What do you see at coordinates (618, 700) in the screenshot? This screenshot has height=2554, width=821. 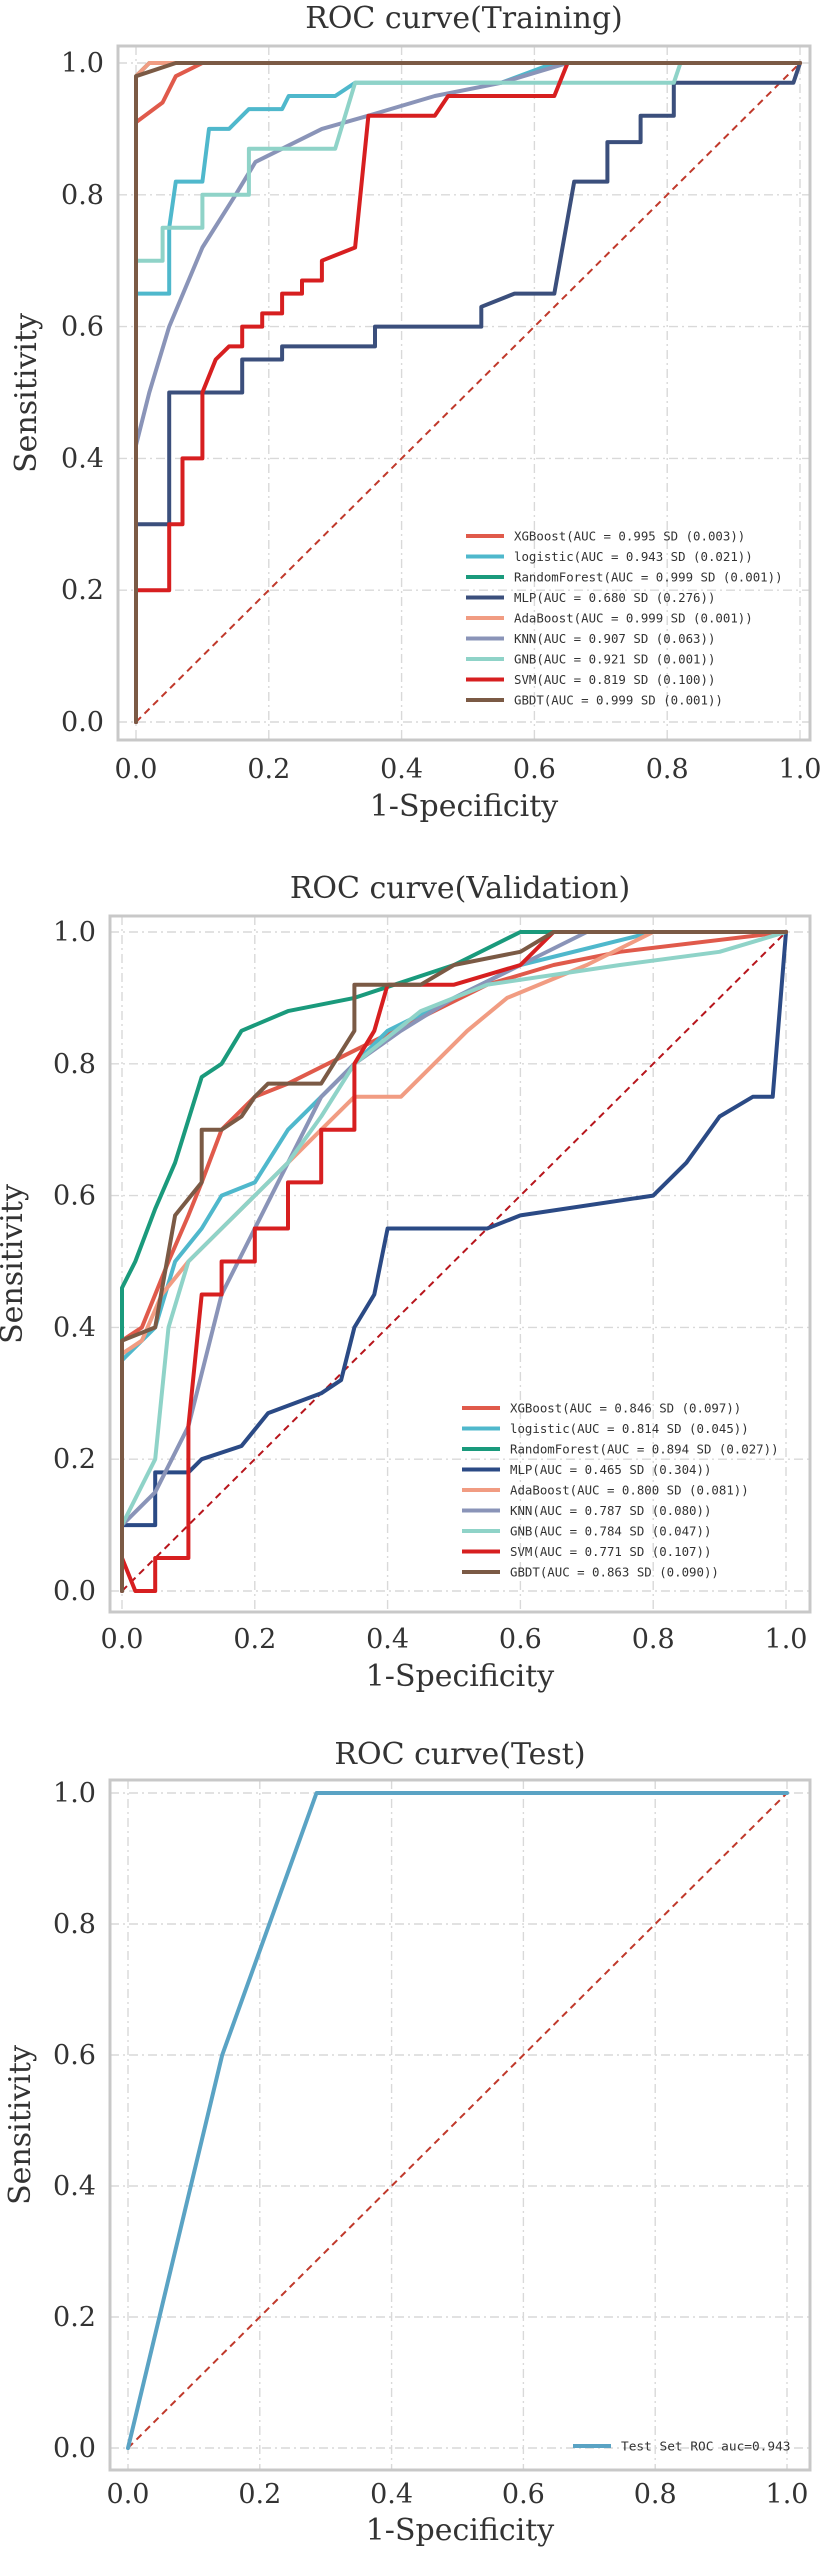 I see `legend-label: GBDT(AUC = 0.999 SD (0.001))` at bounding box center [618, 700].